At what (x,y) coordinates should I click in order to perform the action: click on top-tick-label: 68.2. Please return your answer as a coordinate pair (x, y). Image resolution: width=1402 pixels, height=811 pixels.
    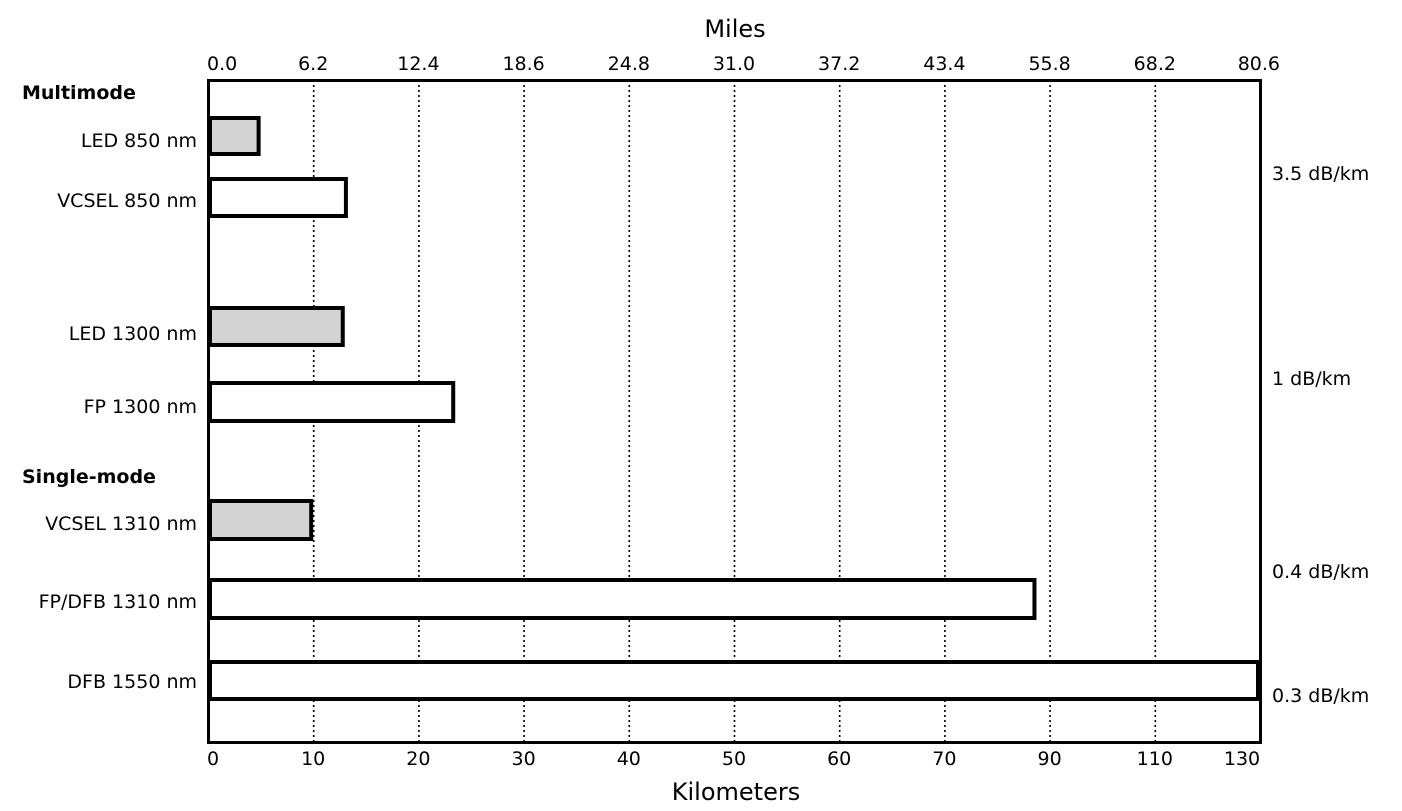
    Looking at the image, I should click on (1155, 64).